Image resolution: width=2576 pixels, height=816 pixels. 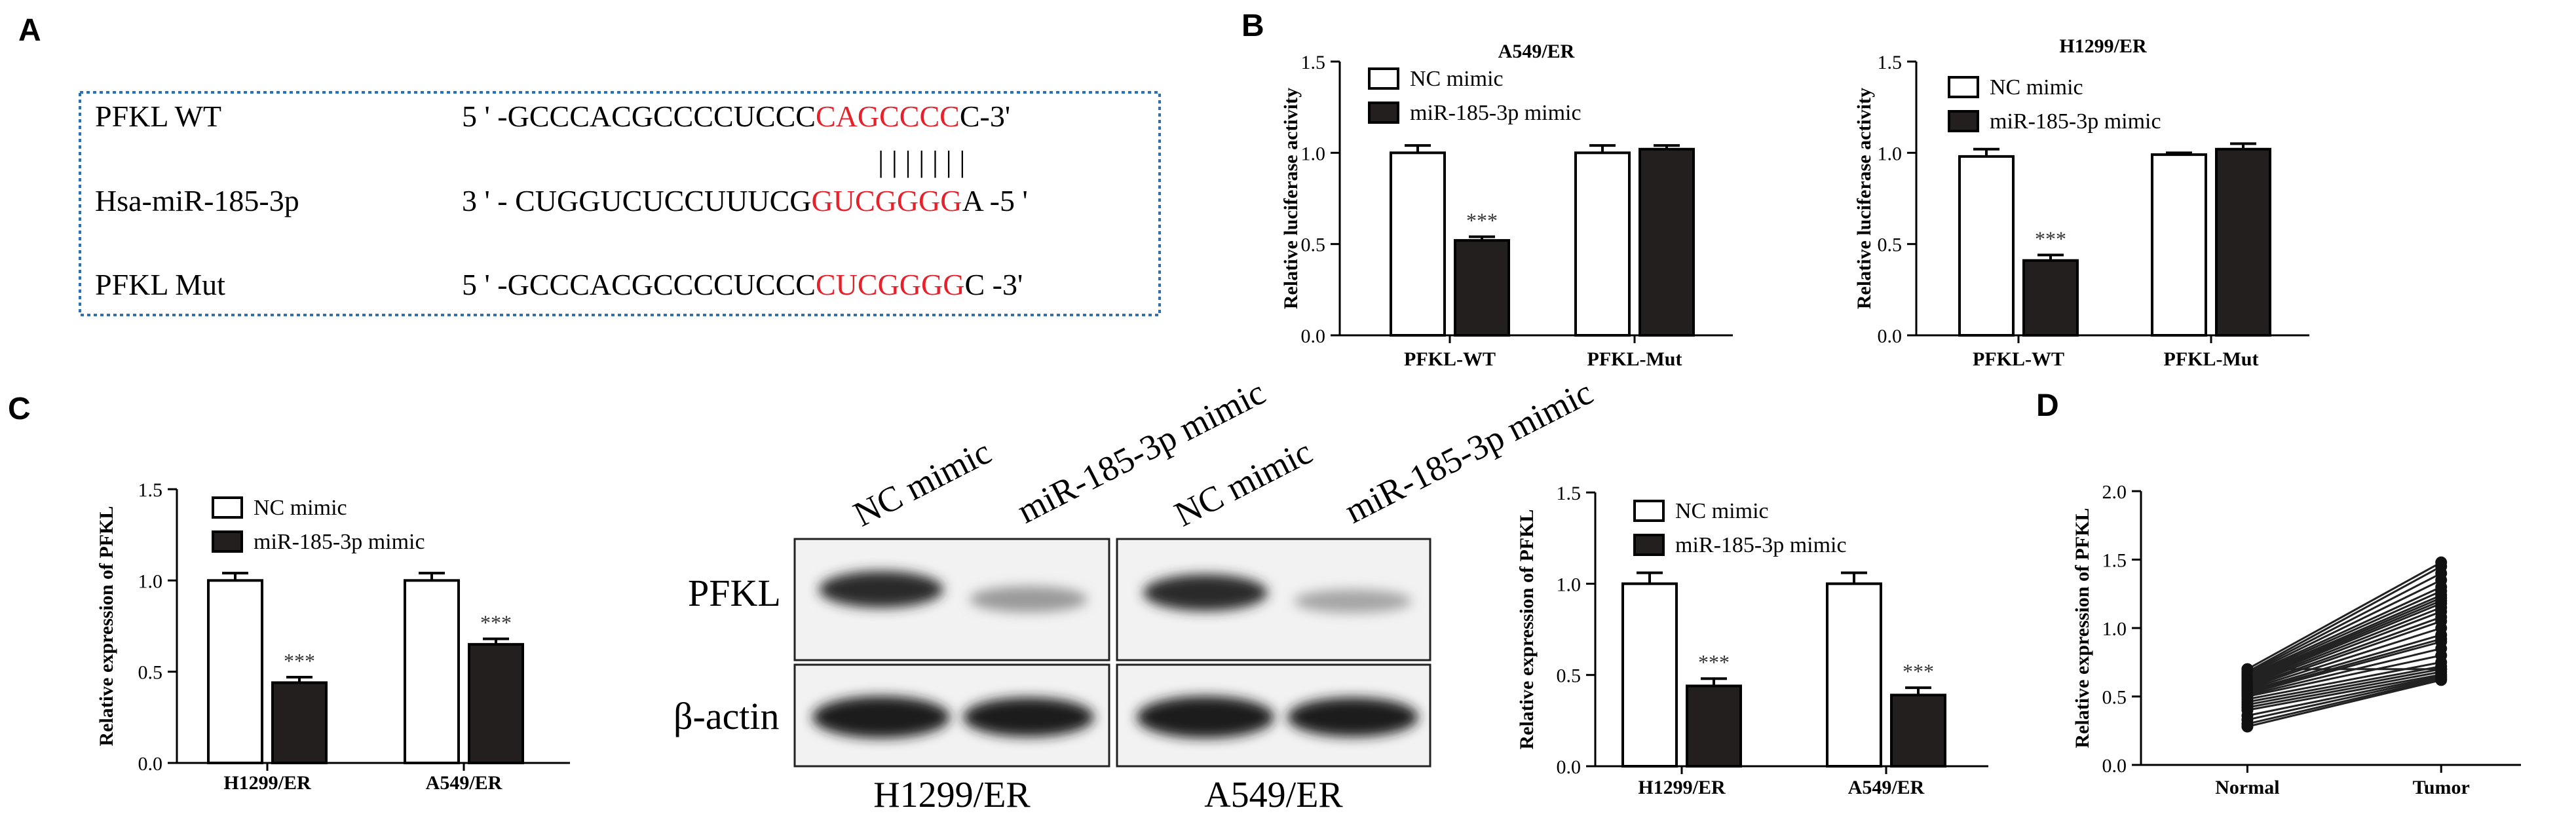 I want to click on lane-label-4: miR-185-3p mimic, so click(x=1468, y=452).